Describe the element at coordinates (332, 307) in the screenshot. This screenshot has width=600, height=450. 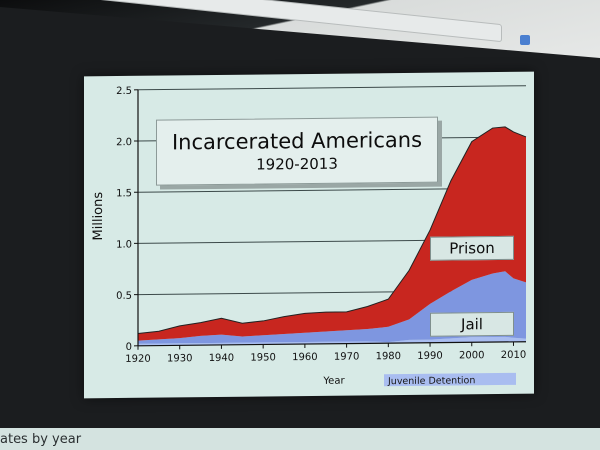
I see `area-jail` at that location.